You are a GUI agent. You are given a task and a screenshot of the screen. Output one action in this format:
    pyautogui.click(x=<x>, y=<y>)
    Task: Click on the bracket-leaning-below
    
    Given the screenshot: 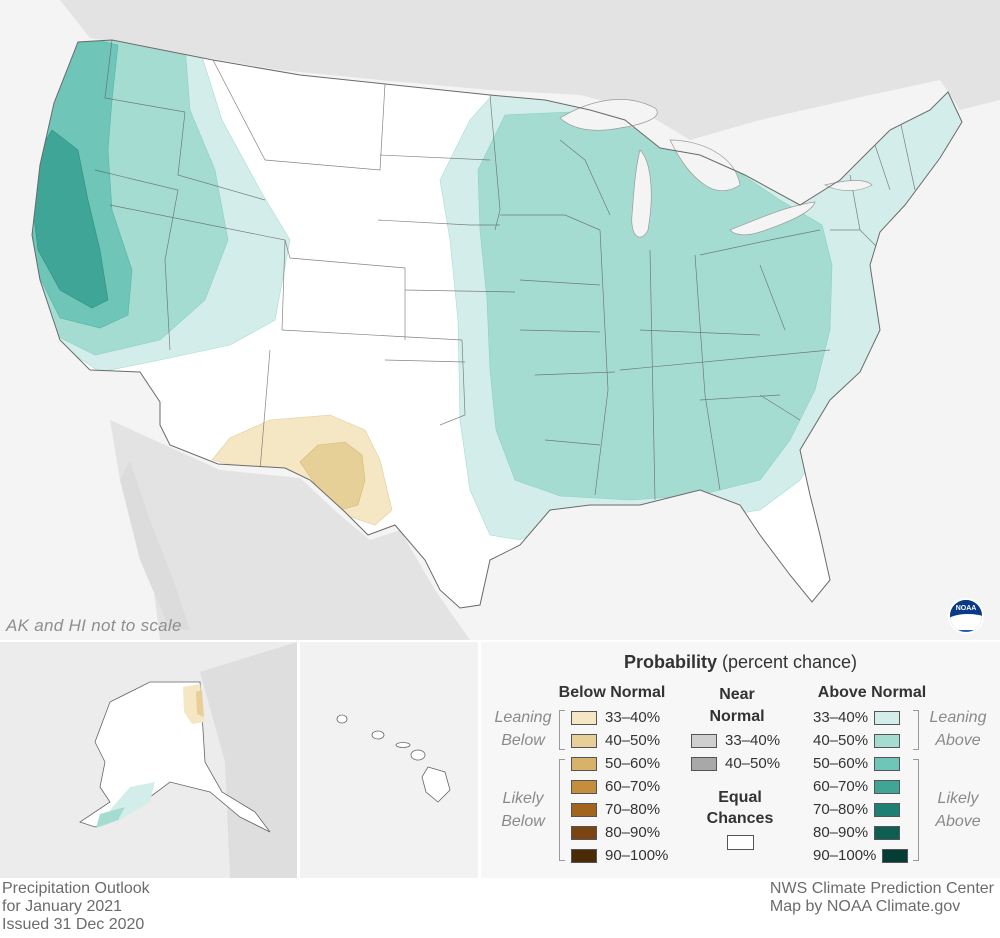 What is the action you would take?
    pyautogui.click(x=562, y=730)
    